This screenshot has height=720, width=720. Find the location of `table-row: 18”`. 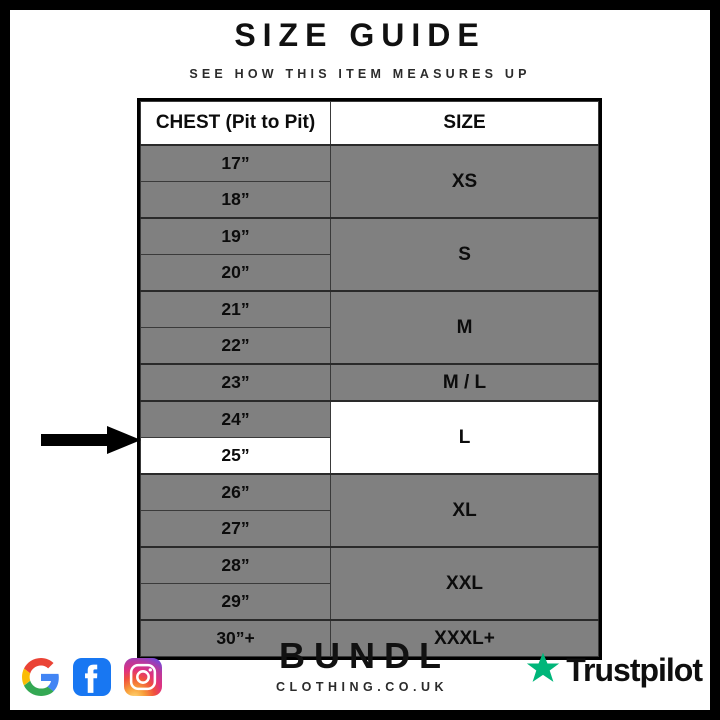

table-row: 18” is located at coordinates (369, 200).